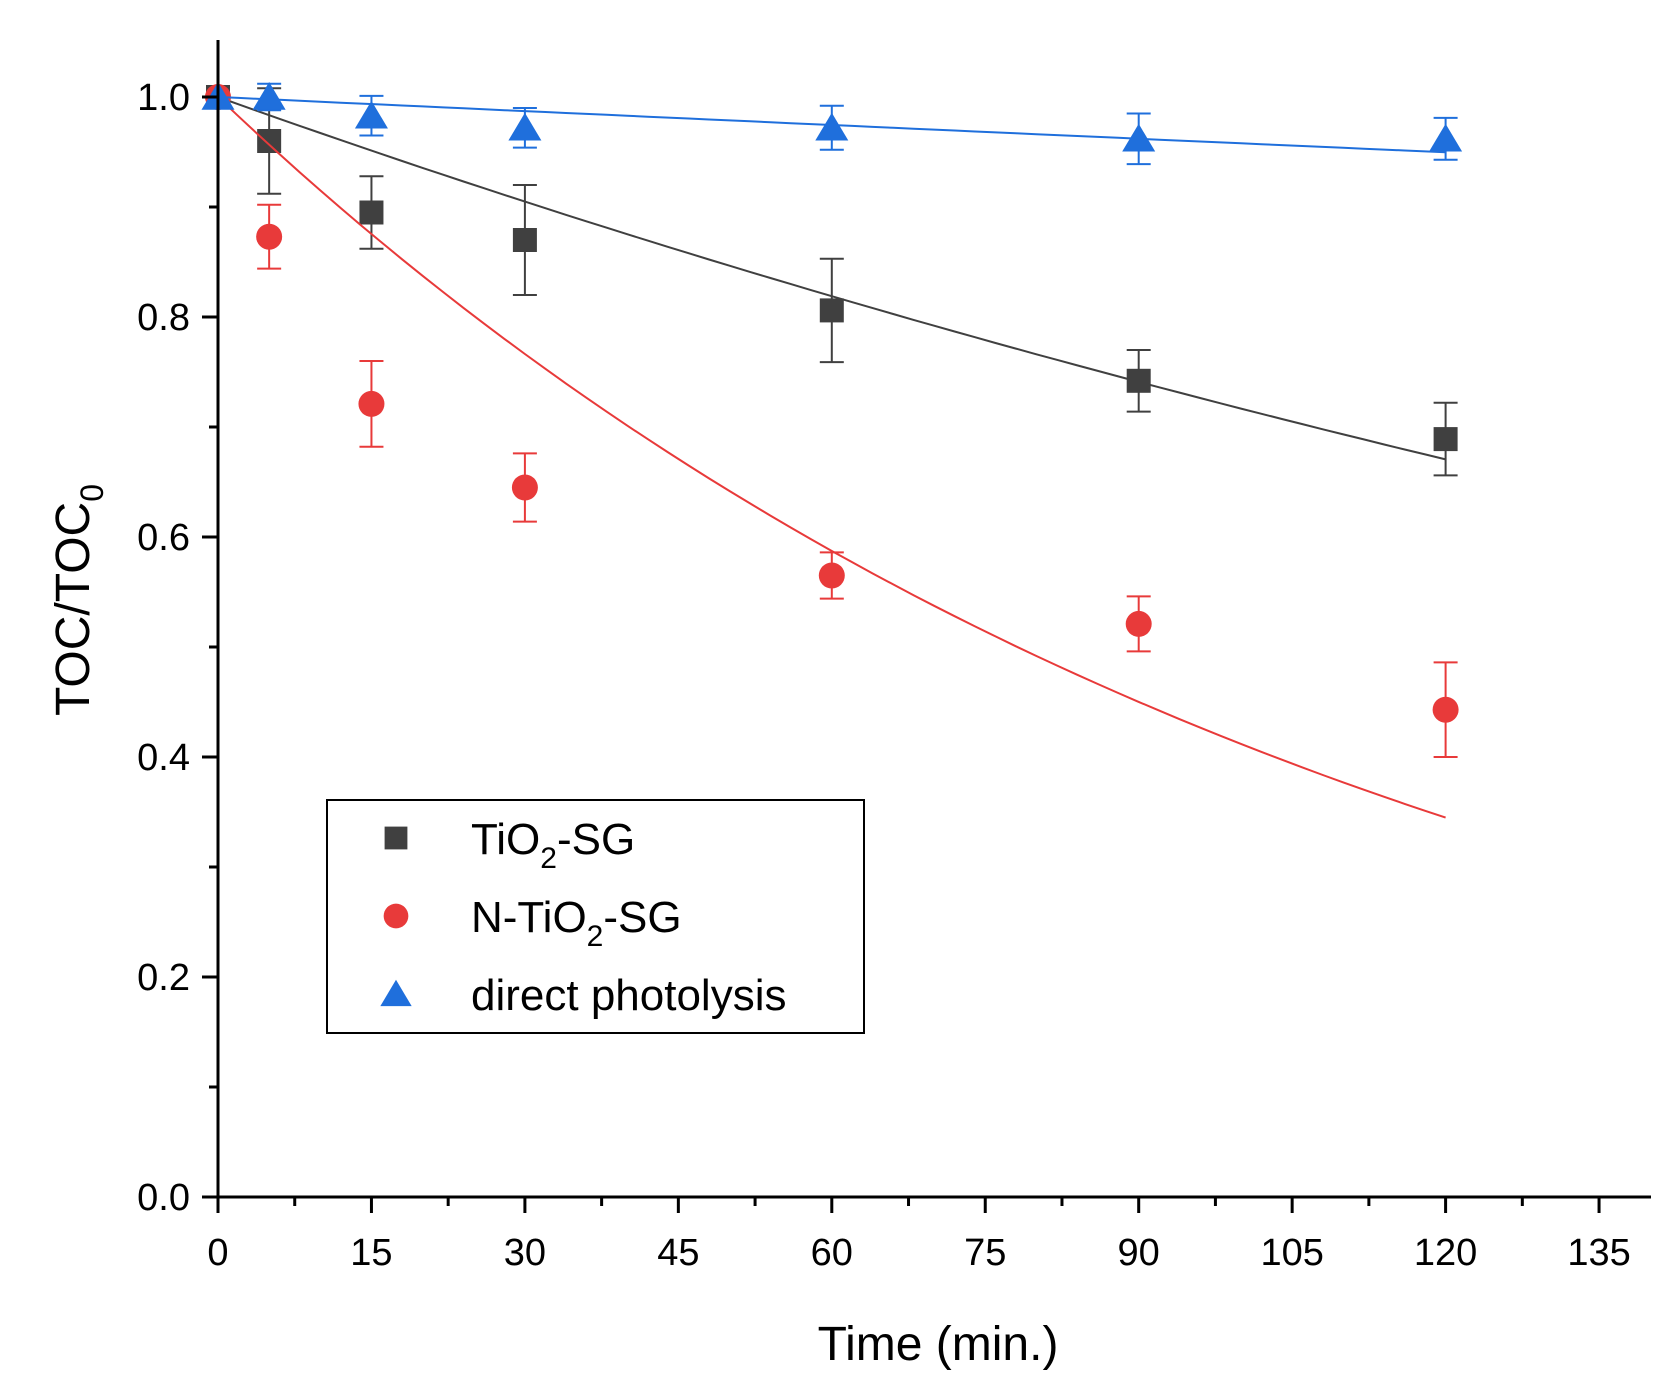 Image resolution: width=1677 pixels, height=1390 pixels. I want to click on x-axis-title: Time (min.), so click(938, 1344).